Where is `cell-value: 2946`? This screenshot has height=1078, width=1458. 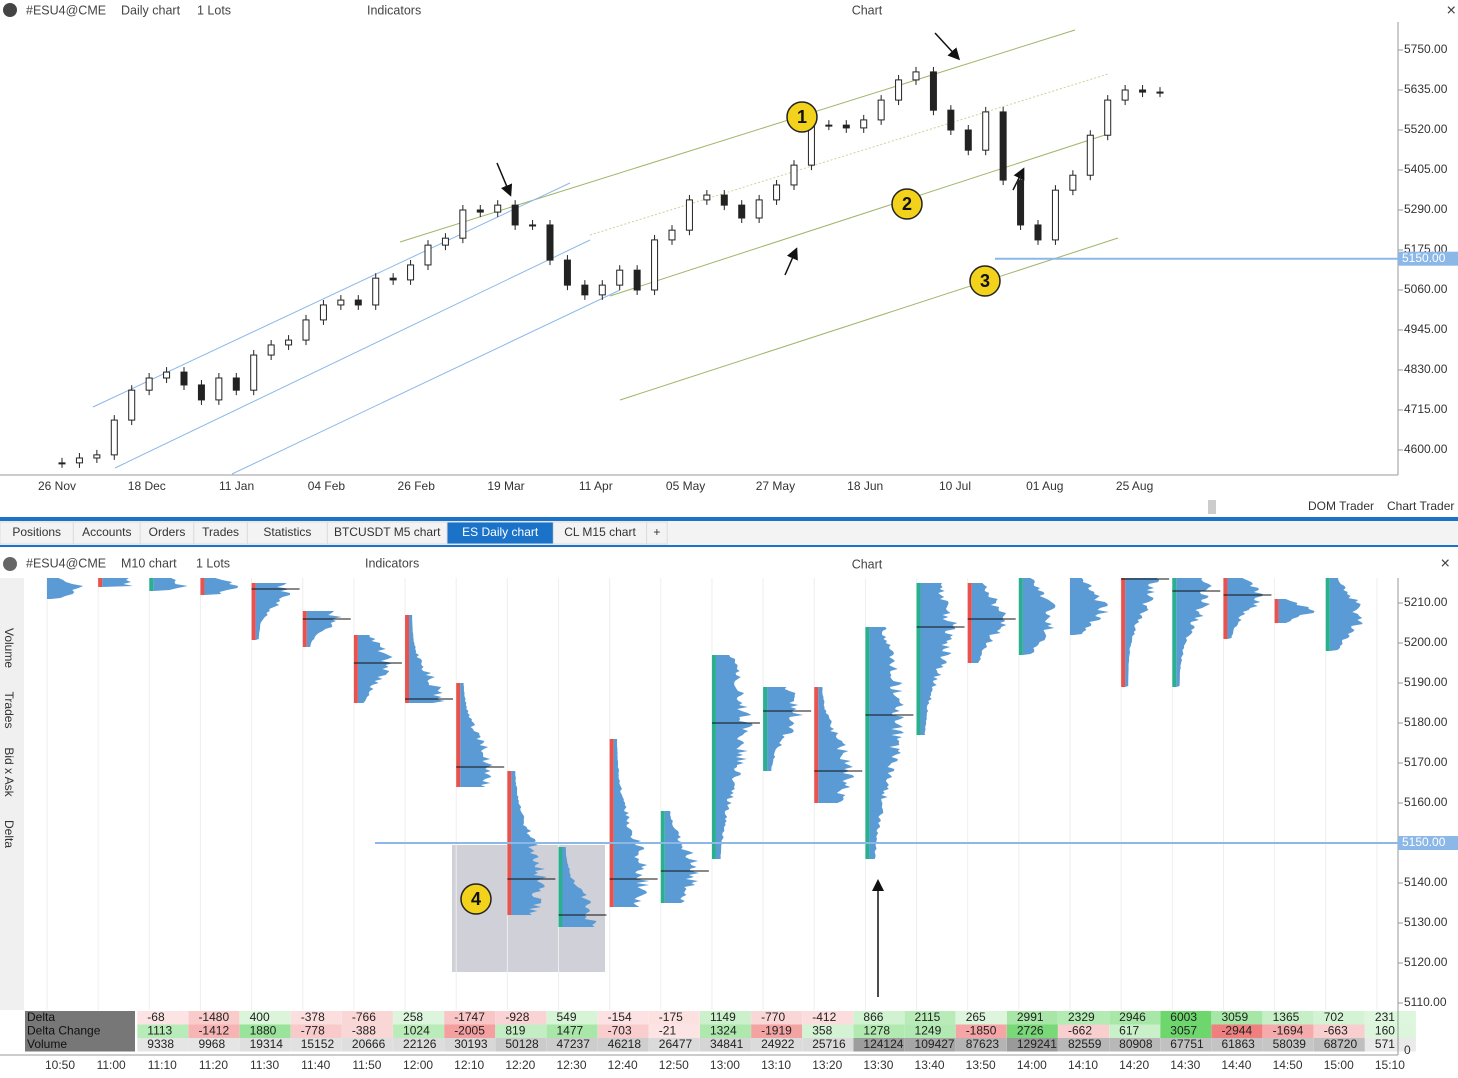 cell-value: 2946 is located at coordinates (1132, 1017).